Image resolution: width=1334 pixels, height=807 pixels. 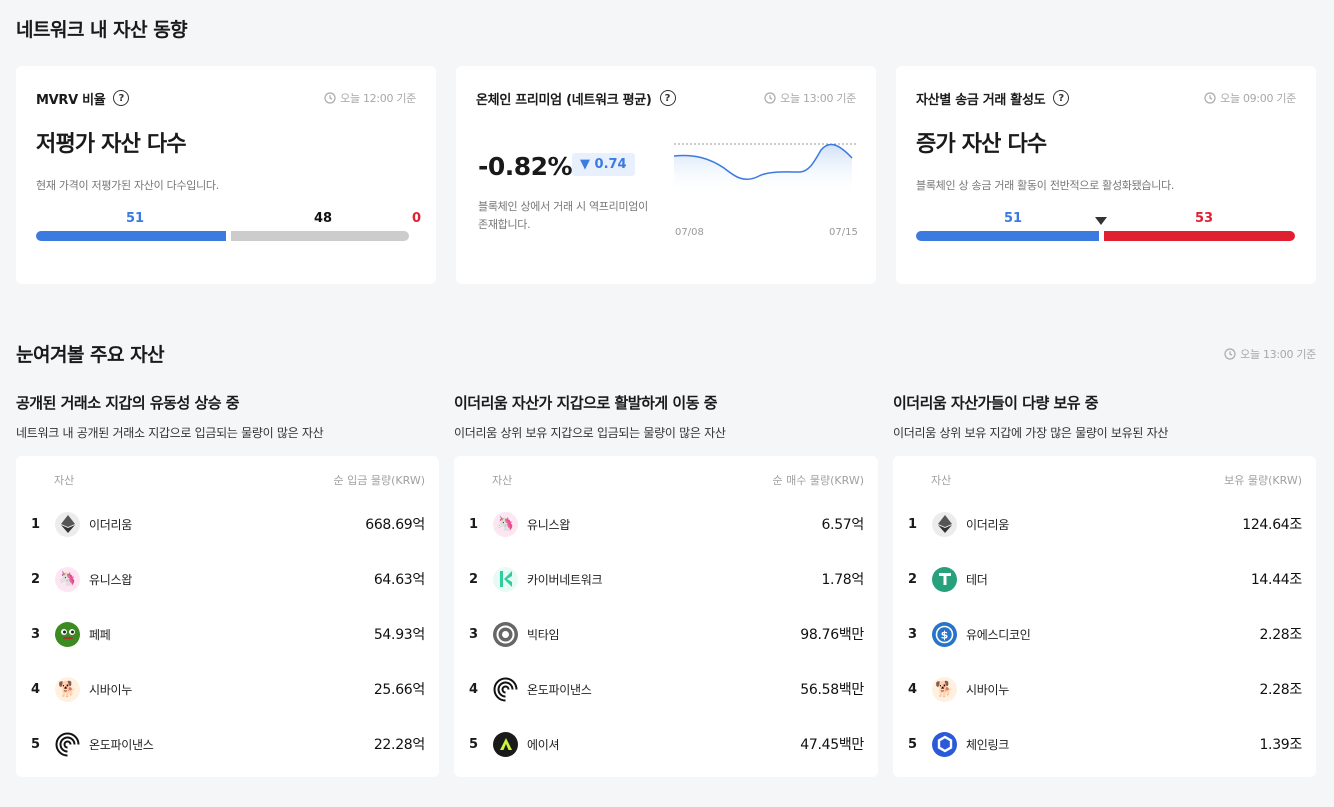 What do you see at coordinates (505, 579) in the screenshot?
I see `kyber-network-icon` at bounding box center [505, 579].